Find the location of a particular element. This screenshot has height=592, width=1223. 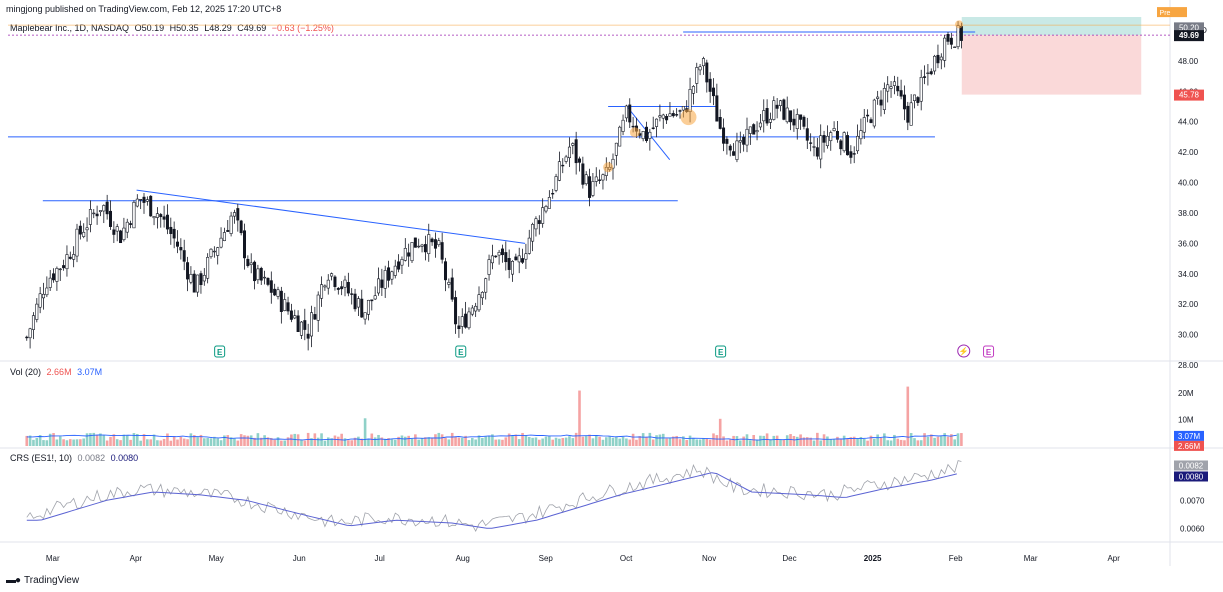

volume-ma-line is located at coordinates (491, 437).